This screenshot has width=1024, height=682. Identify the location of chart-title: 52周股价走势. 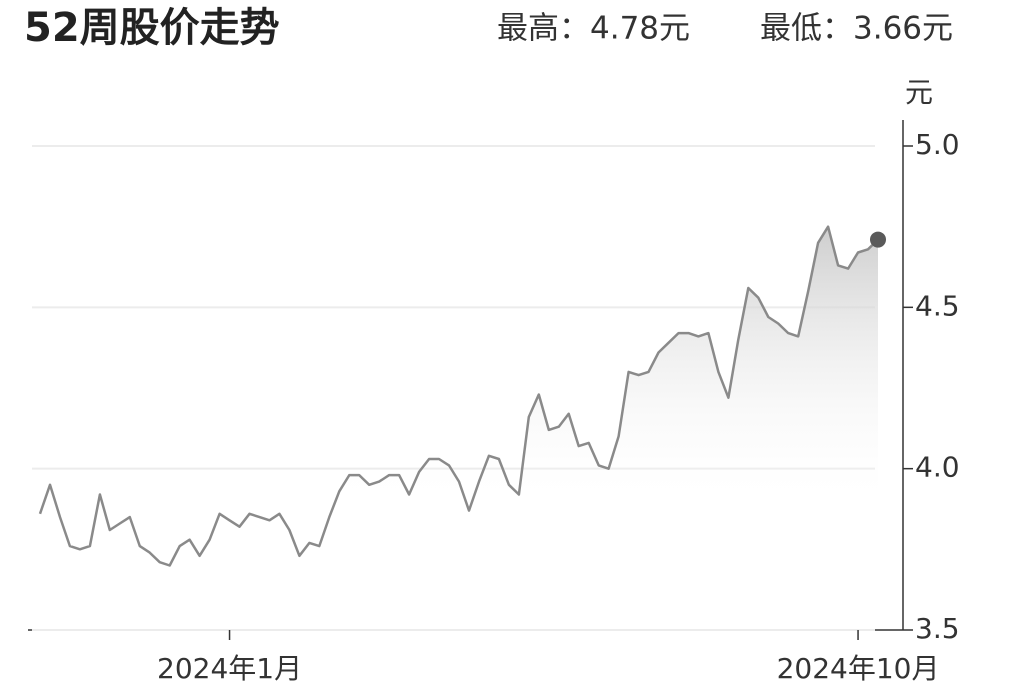
(152, 28).